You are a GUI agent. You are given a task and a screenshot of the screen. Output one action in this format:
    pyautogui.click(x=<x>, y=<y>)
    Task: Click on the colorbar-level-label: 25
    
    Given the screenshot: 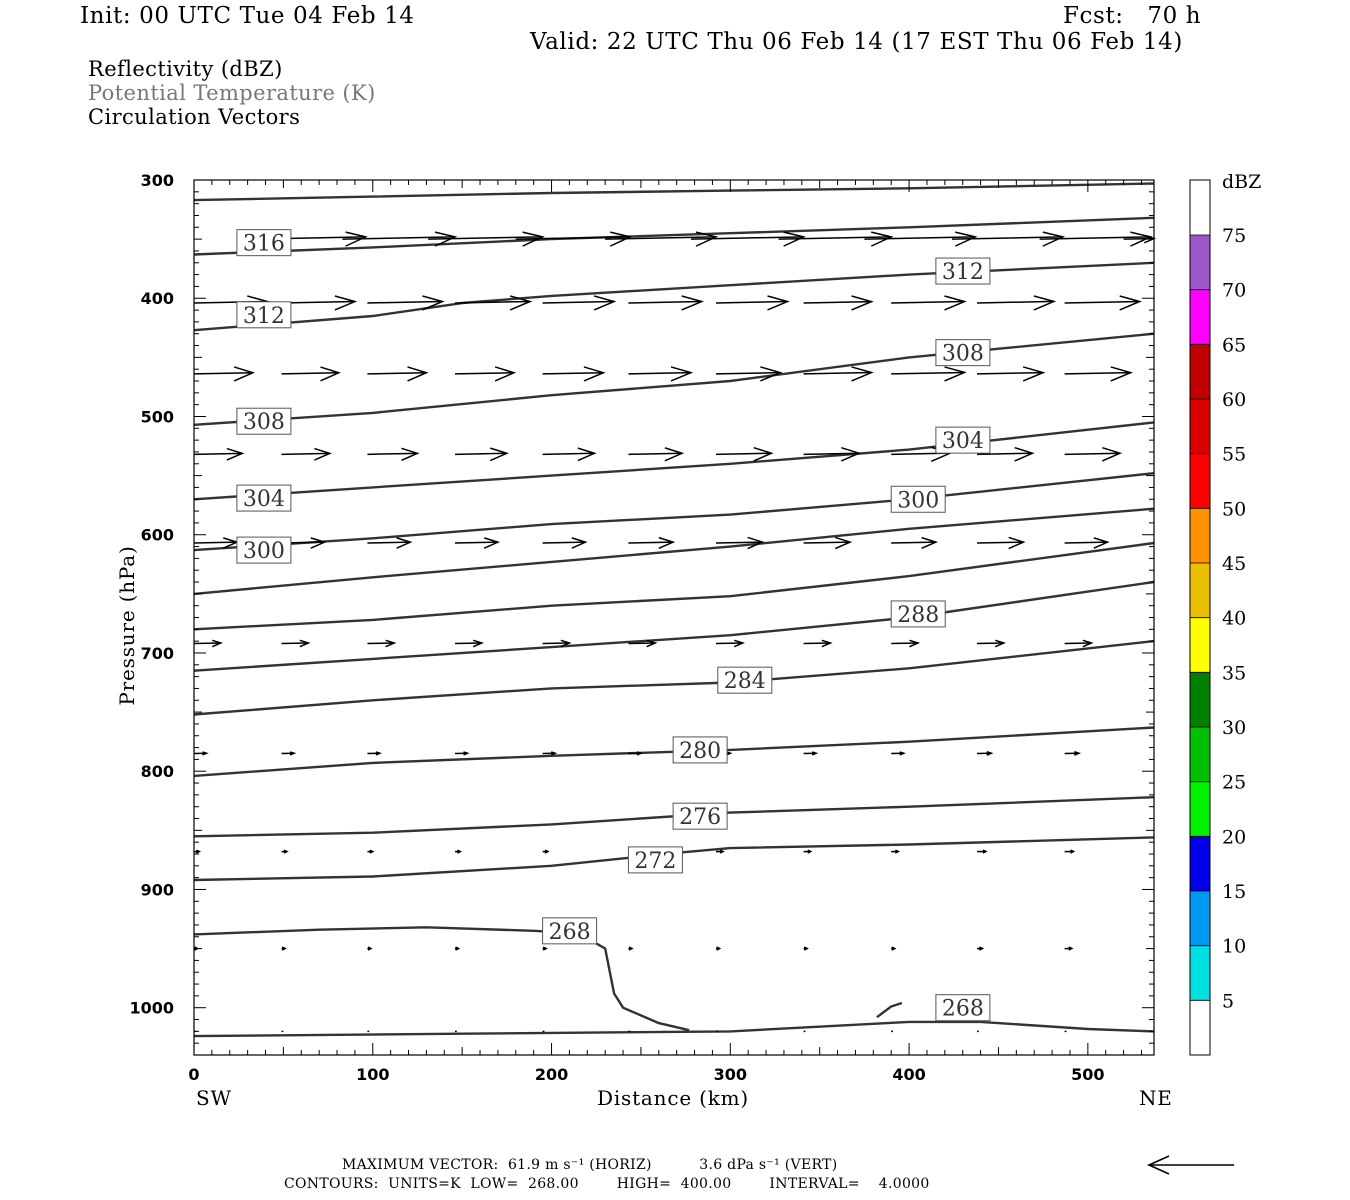 What is the action you would take?
    pyautogui.click(x=1234, y=783)
    